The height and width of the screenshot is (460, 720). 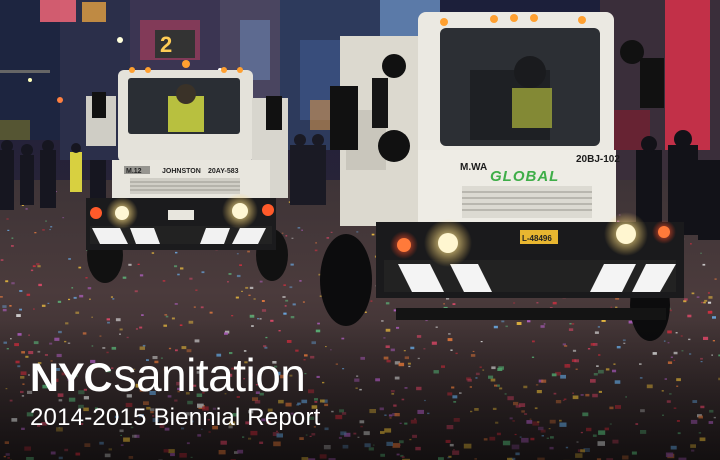 I want to click on police-right, so click(x=505, y=185).